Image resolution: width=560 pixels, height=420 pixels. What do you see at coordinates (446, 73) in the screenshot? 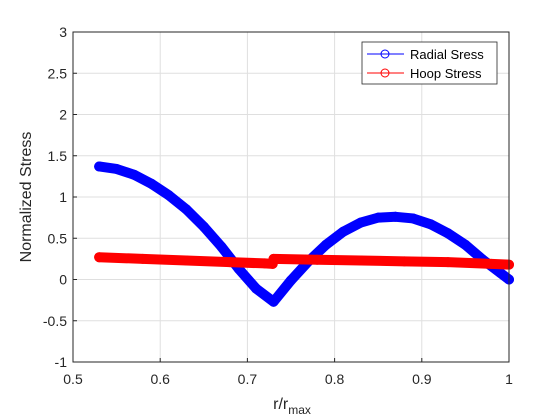
I see `legend-label-hoop: Hoop Stress` at bounding box center [446, 73].